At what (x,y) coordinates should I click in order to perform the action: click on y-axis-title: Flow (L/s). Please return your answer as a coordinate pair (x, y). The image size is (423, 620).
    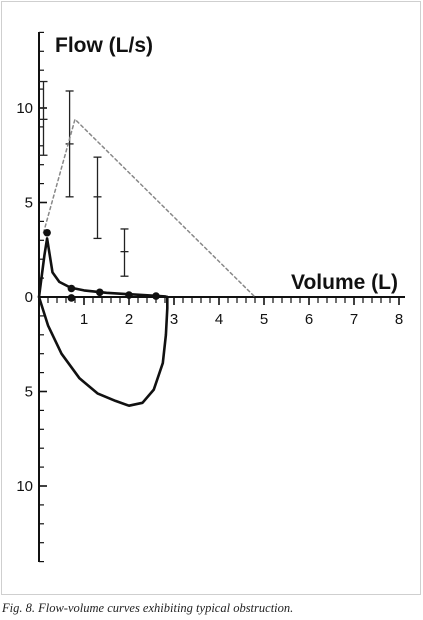
    Looking at the image, I should click on (104, 45).